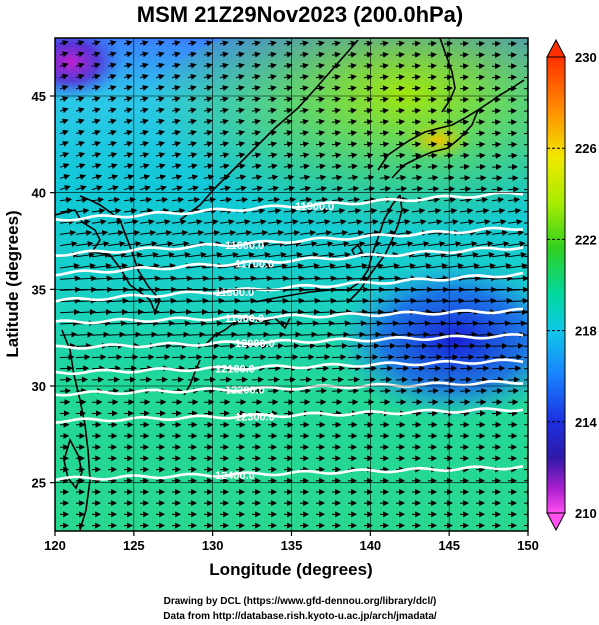 This screenshot has height=625, width=599. Describe the element at coordinates (269, 130) in the screenshot. I see `coast-russia` at that location.